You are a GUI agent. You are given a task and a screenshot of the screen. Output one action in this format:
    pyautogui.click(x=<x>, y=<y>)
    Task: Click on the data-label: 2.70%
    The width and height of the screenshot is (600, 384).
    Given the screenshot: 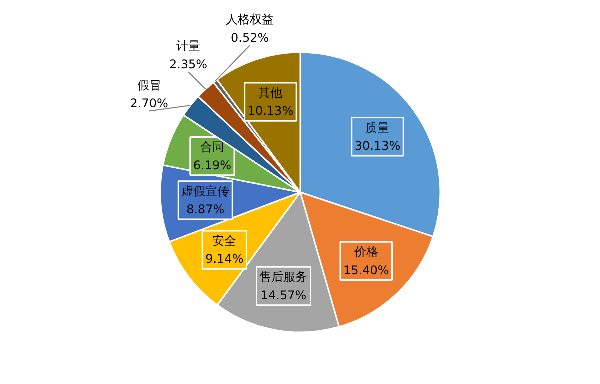 What is the action you would take?
    pyautogui.click(x=149, y=103)
    